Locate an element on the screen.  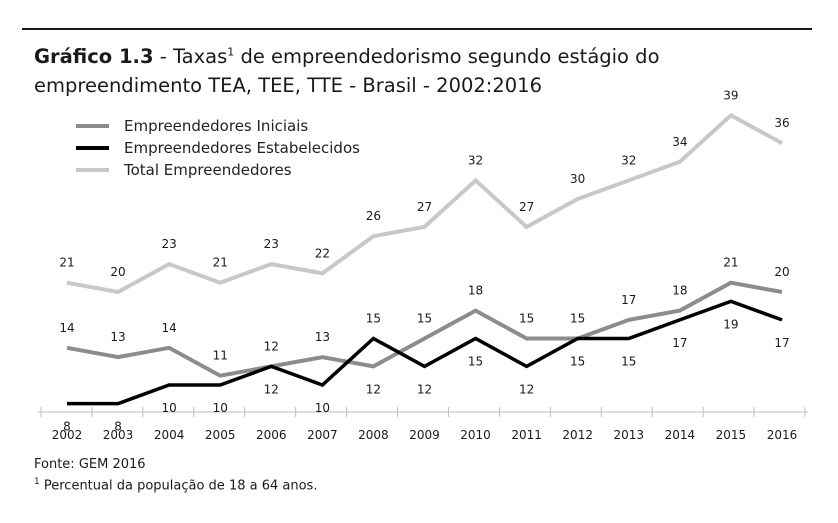
x-tick-label: 2015 is located at coordinates (731, 435).